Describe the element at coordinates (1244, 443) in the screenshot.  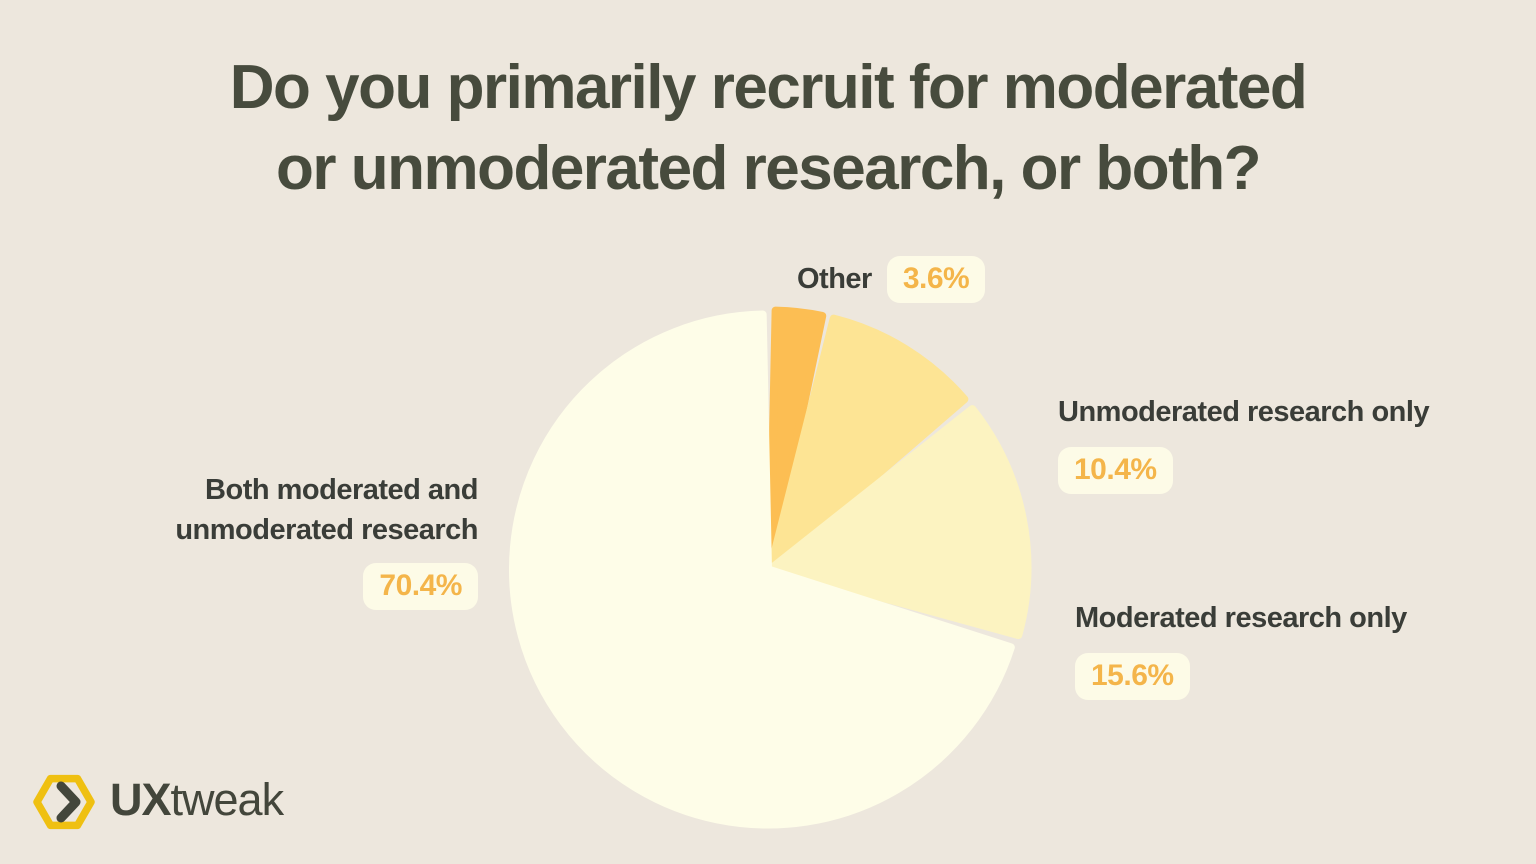
I see `callout-unmoderated: Unmoderated research only 10.4%` at that location.